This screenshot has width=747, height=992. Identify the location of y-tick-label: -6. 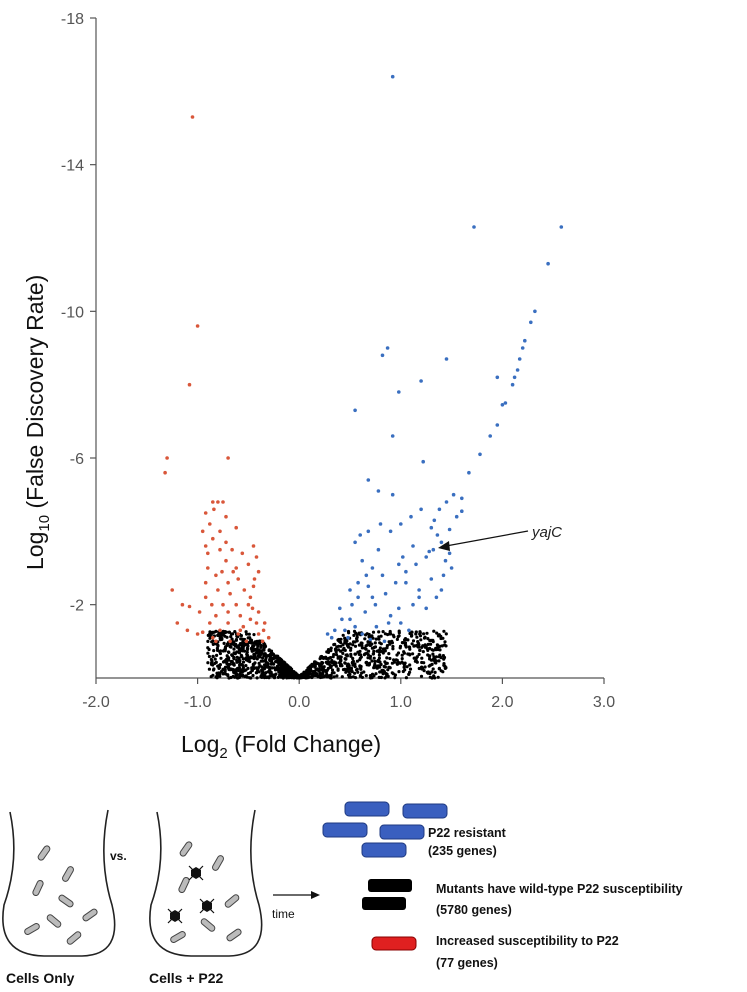
(77, 459).